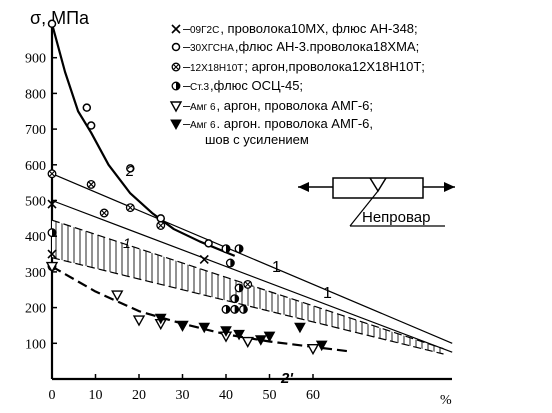  Describe the element at coordinates (52, 395) in the screenshot. I see `x-tick-label: 0` at that location.